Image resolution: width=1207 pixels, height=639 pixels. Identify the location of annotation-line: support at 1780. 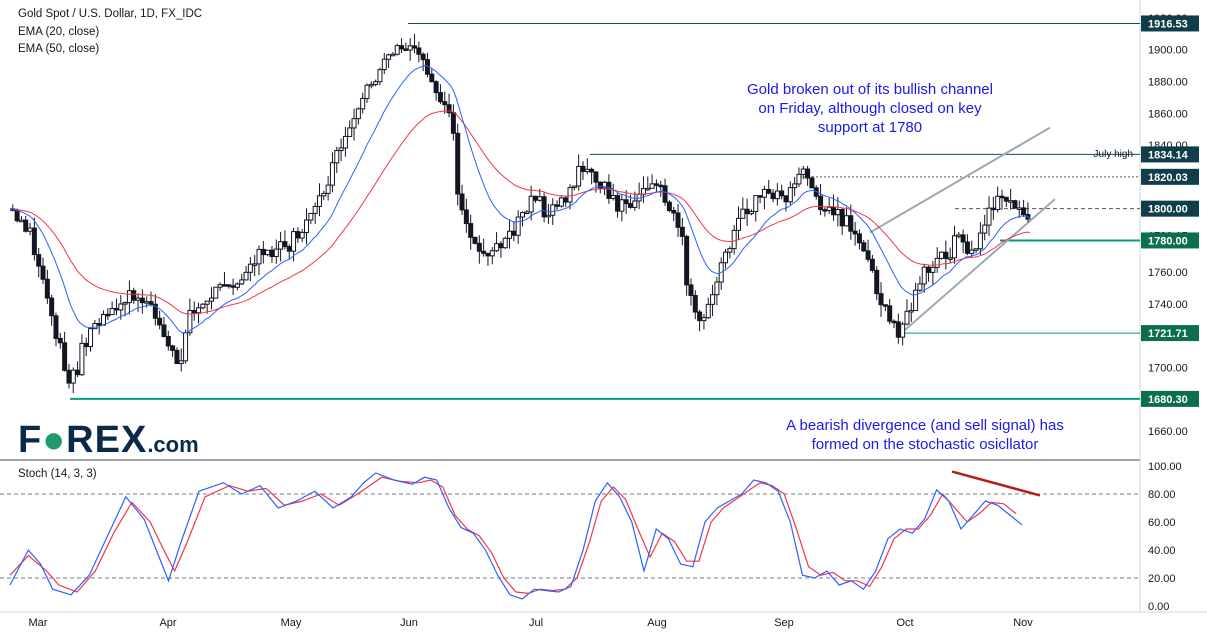
(870, 127).